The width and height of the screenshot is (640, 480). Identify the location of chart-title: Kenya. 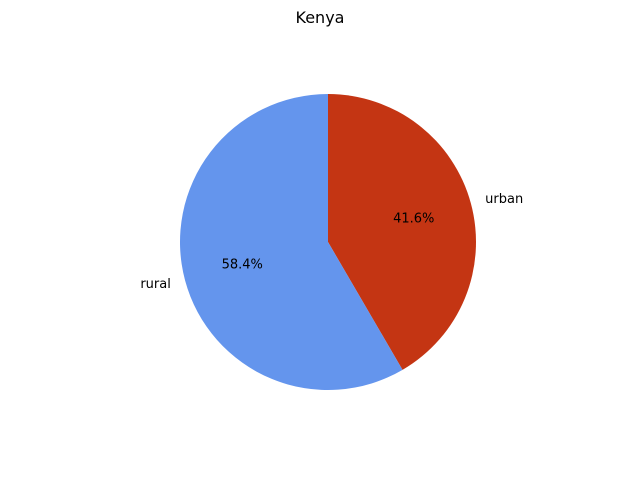
(320, 17).